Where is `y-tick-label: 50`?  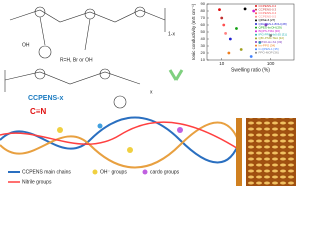 y-tick-label: 50 is located at coordinates (203, 31).